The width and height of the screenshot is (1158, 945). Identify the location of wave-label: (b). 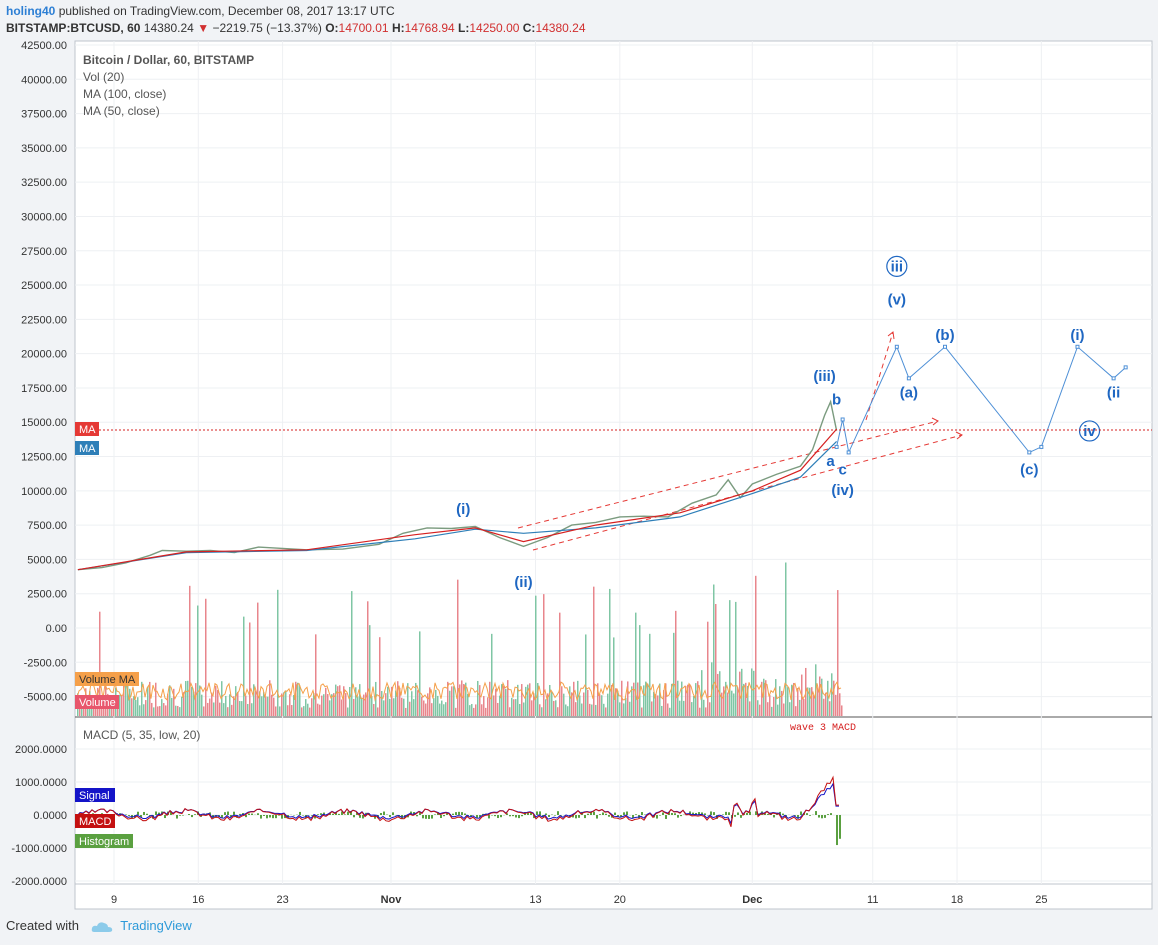
(944, 335).